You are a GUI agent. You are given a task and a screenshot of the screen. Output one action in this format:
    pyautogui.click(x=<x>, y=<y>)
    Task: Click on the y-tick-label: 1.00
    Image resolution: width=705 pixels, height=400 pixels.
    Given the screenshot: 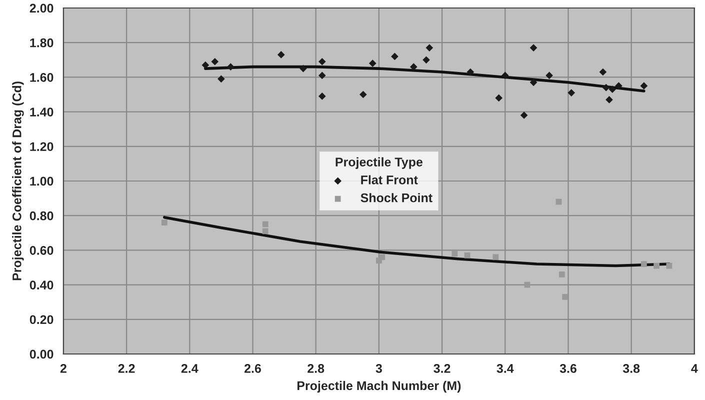 What is the action you would take?
    pyautogui.click(x=42, y=181)
    